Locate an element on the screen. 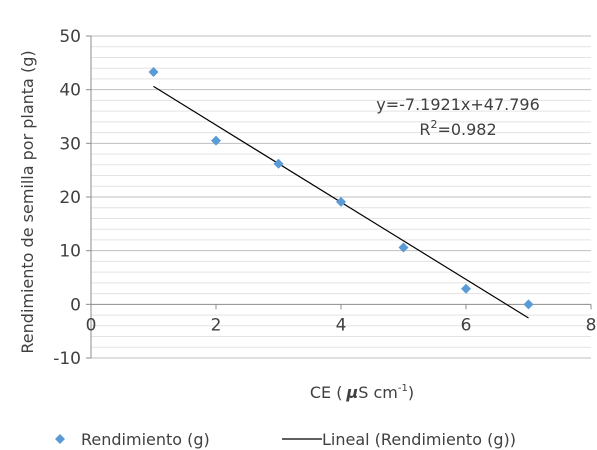  y-tick-label: 50 is located at coordinates (70, 37).